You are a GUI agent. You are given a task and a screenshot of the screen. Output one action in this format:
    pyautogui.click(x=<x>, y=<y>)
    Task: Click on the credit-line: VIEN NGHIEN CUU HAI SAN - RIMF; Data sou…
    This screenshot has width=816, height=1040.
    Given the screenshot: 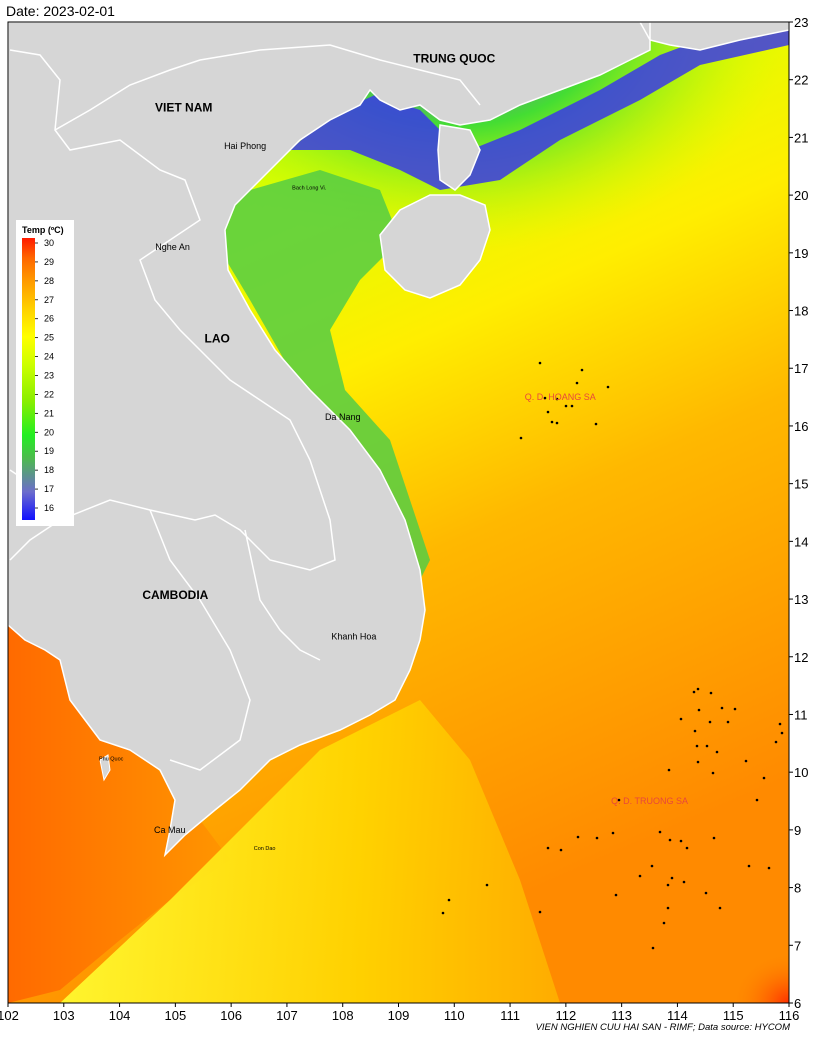 What is the action you would take?
    pyautogui.click(x=662, y=1027)
    